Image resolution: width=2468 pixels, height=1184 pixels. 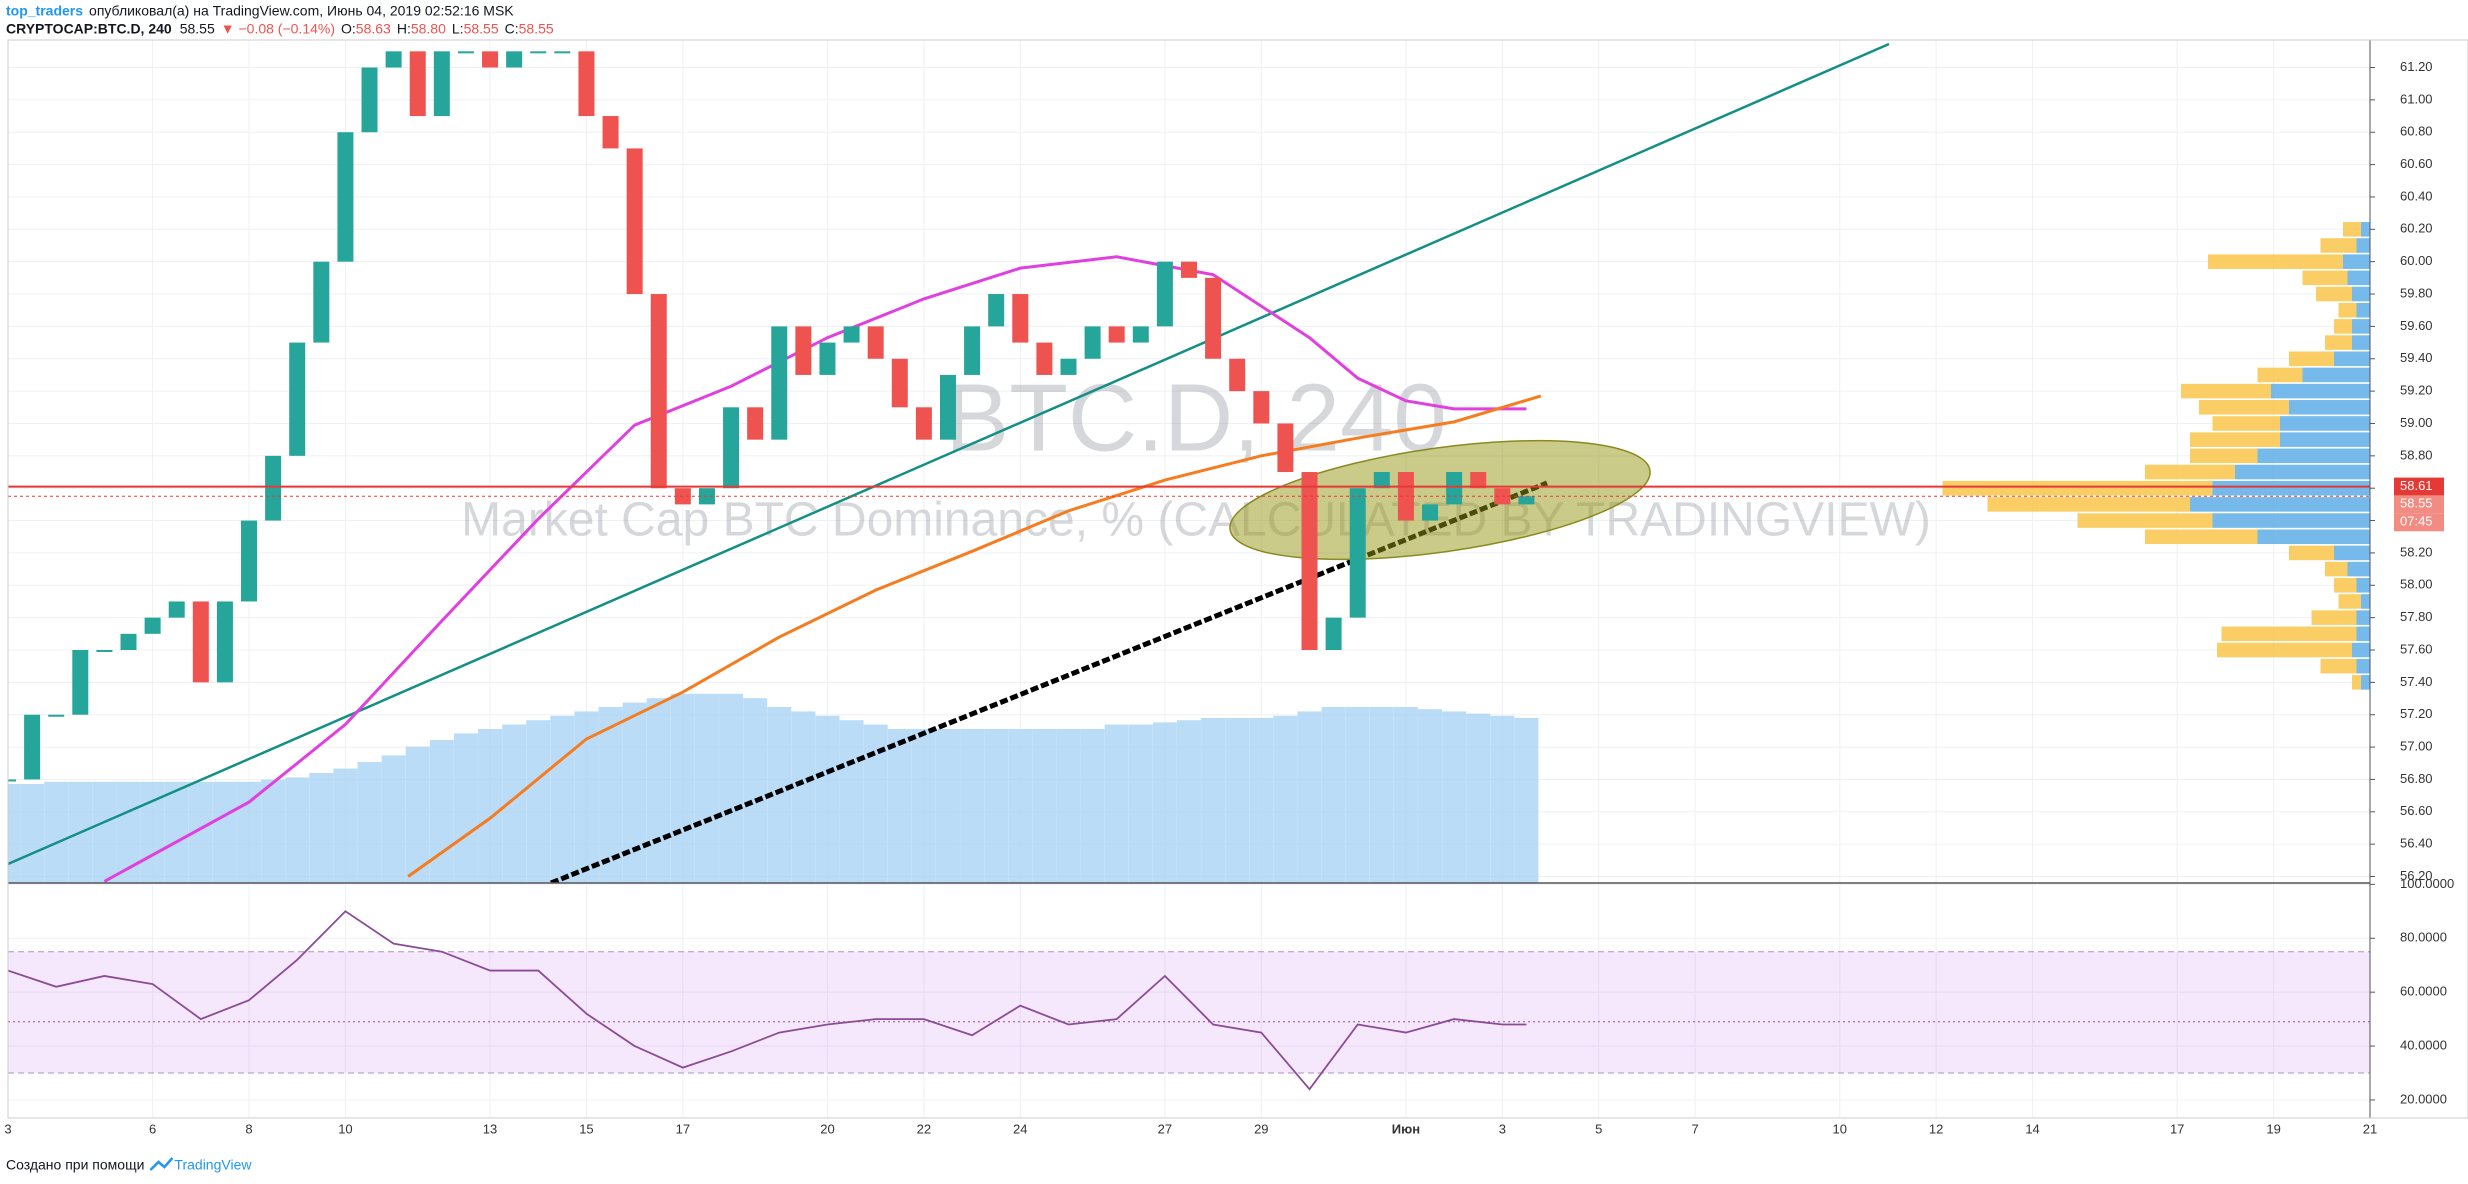 I want to click on x-tick-label: 19, so click(x=2273, y=1128).